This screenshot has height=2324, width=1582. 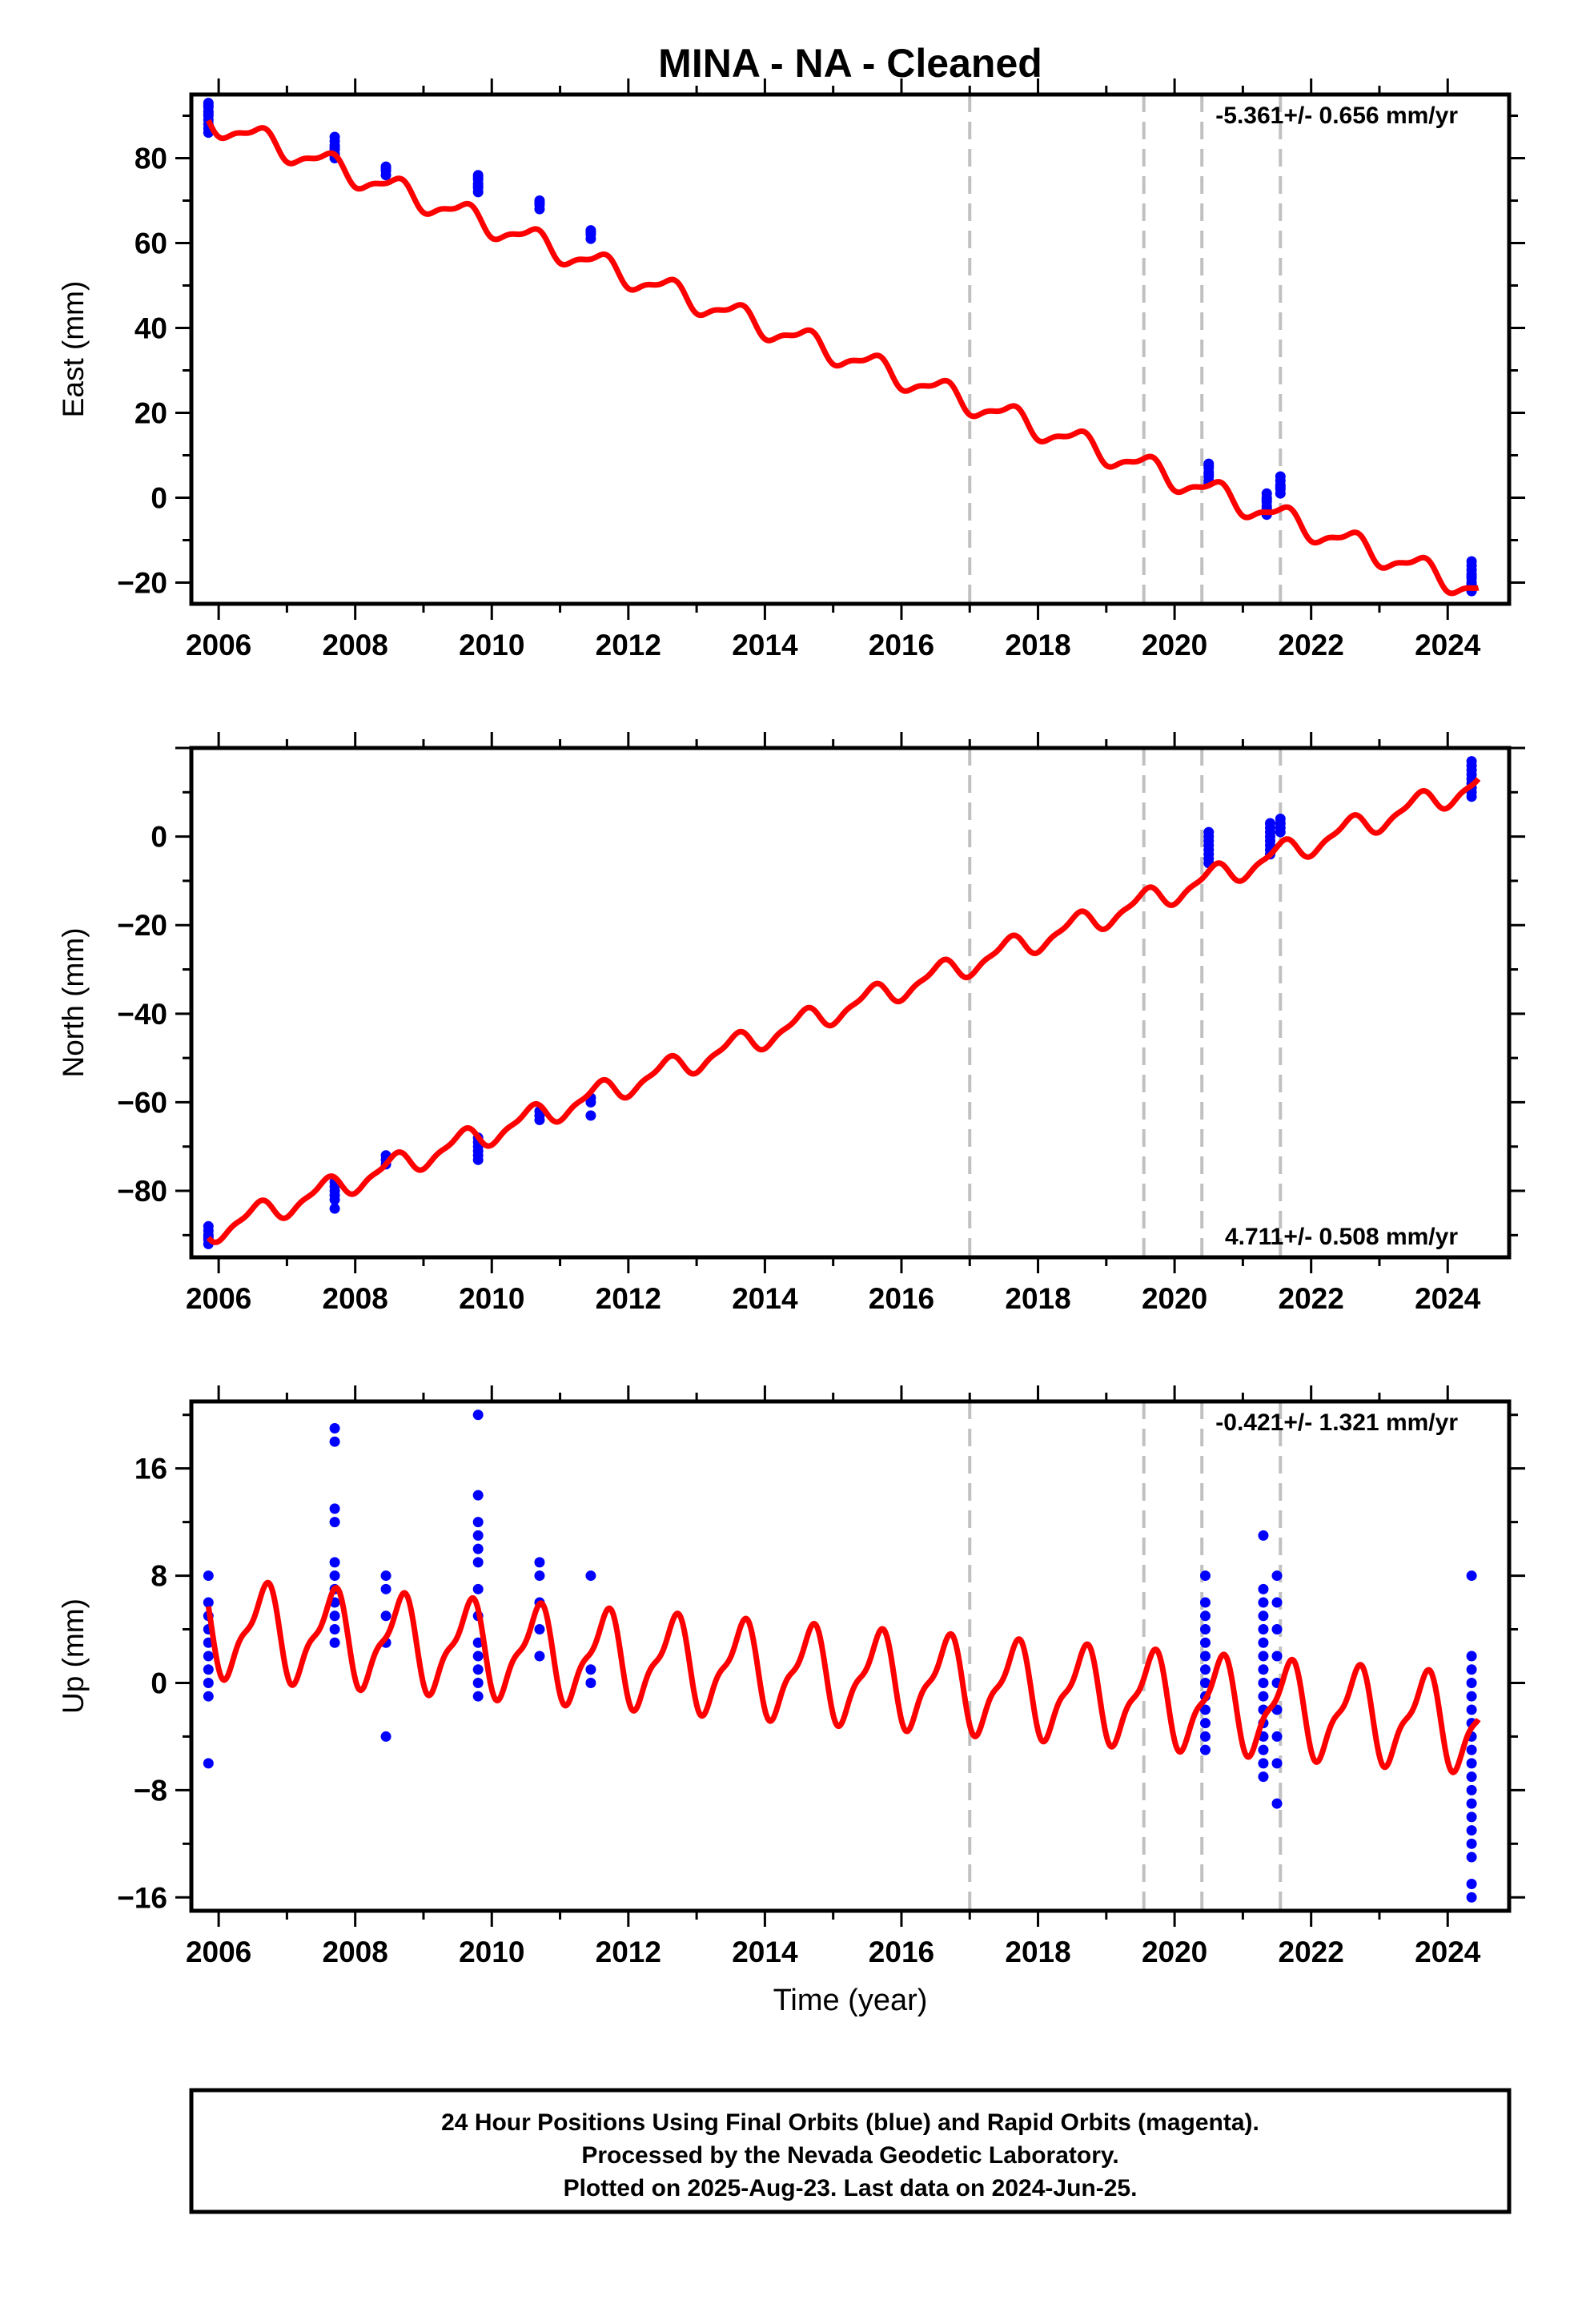 I want to click on x-tick-label: 2018, so click(x=1037, y=1298).